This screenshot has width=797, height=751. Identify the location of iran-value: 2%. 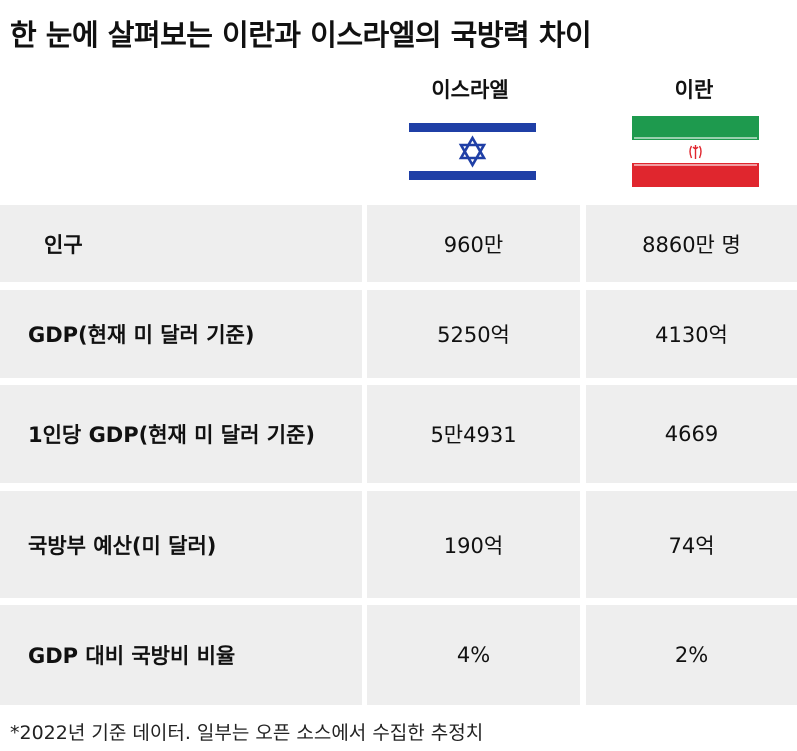
(691, 655).